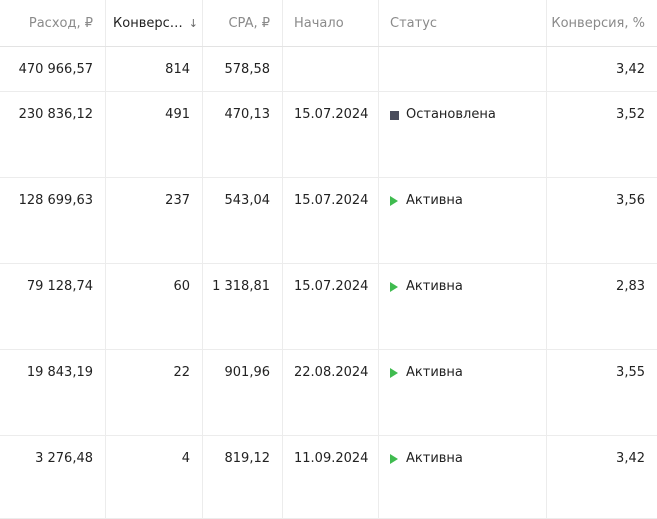  What do you see at coordinates (177, 69) in the screenshot?
I see `cell-conversions: 814` at bounding box center [177, 69].